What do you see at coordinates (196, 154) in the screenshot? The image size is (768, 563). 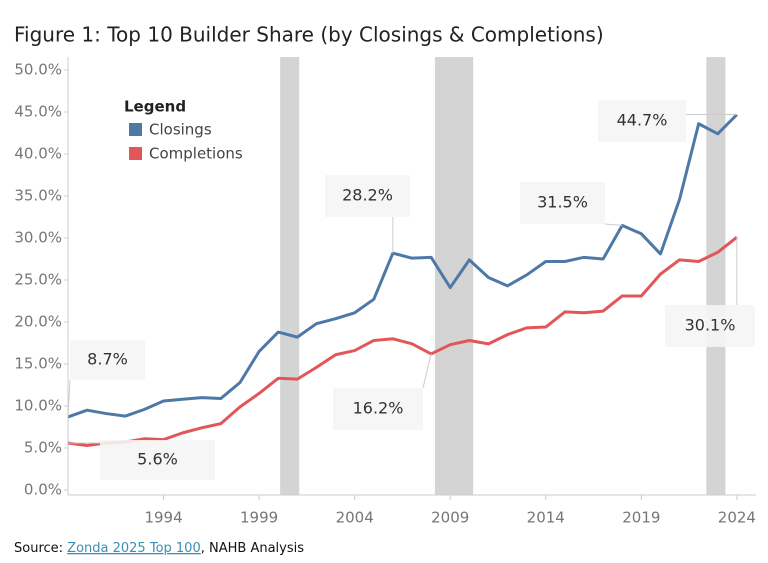 I see `legend-label: Completions` at bounding box center [196, 154].